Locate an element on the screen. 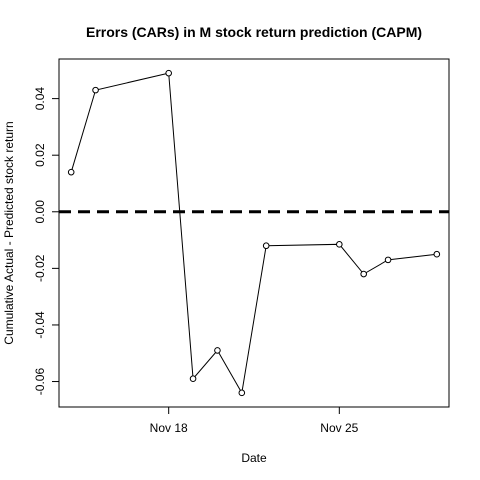  x-axis: Nov 18 Nov 25 is located at coordinates (254, 421).